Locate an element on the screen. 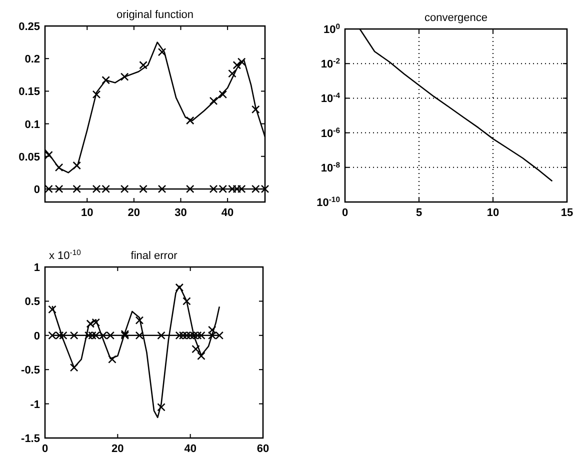 Image resolution: width=582 pixels, height=462 pixels. y-tick-label: 10$^{-2}$ is located at coordinates (330, 63).